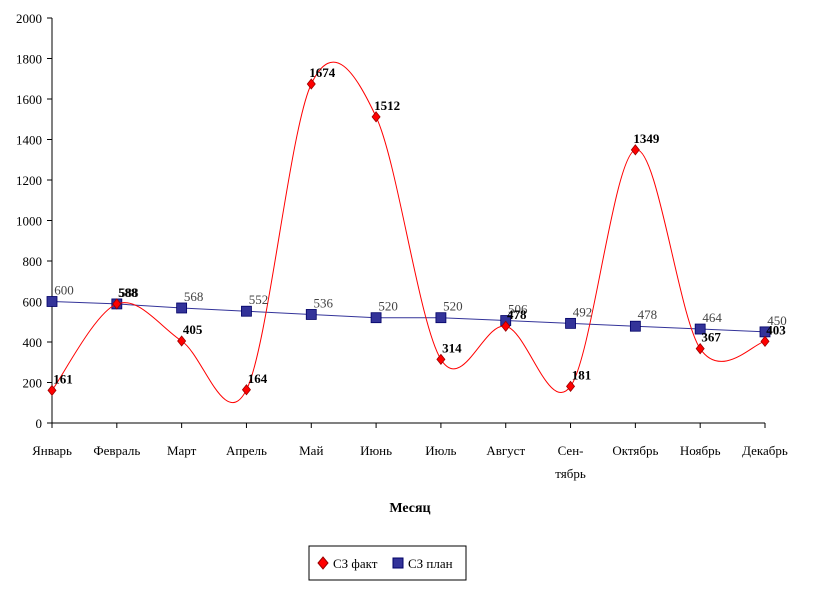 Image resolution: width=820 pixels, height=592 pixels. I want to click on fact-value-label: 367, so click(711, 337).